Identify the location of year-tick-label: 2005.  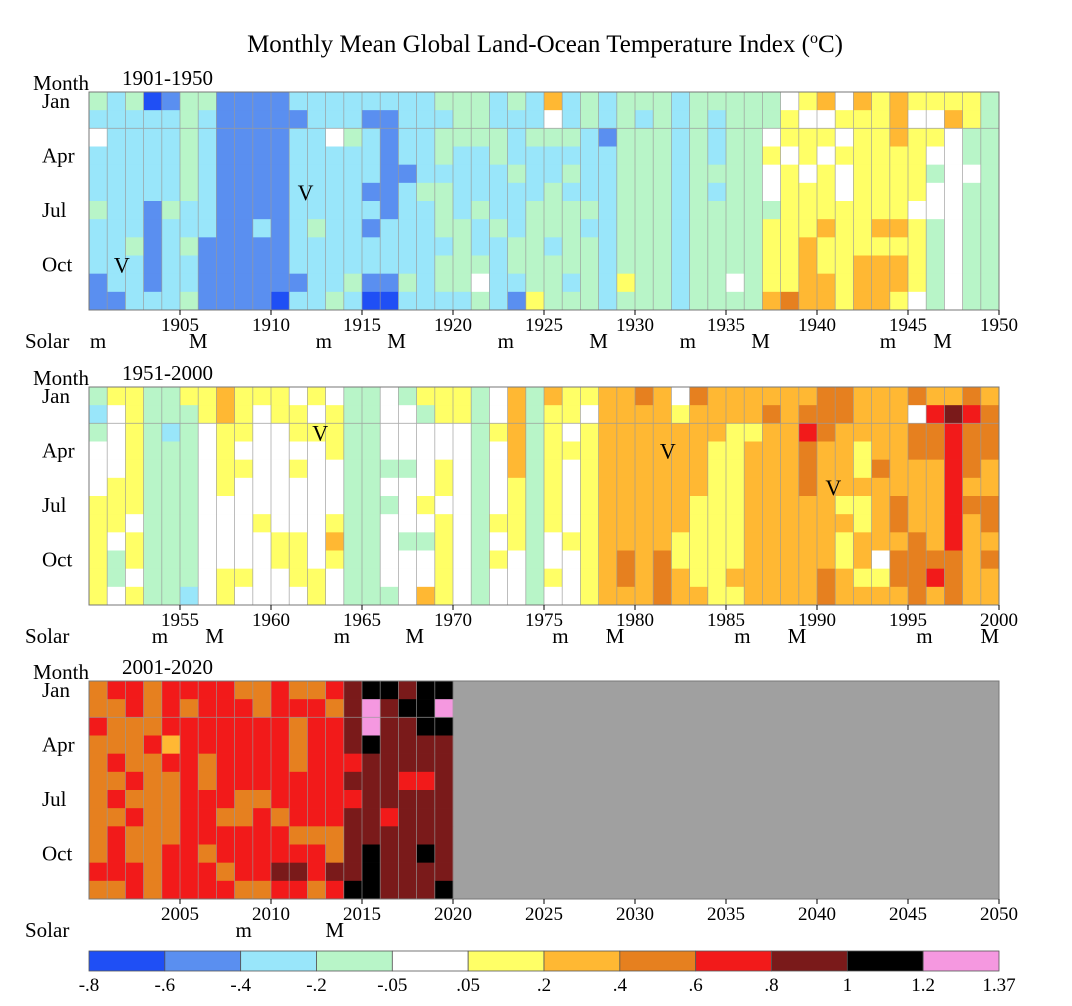
(180, 914).